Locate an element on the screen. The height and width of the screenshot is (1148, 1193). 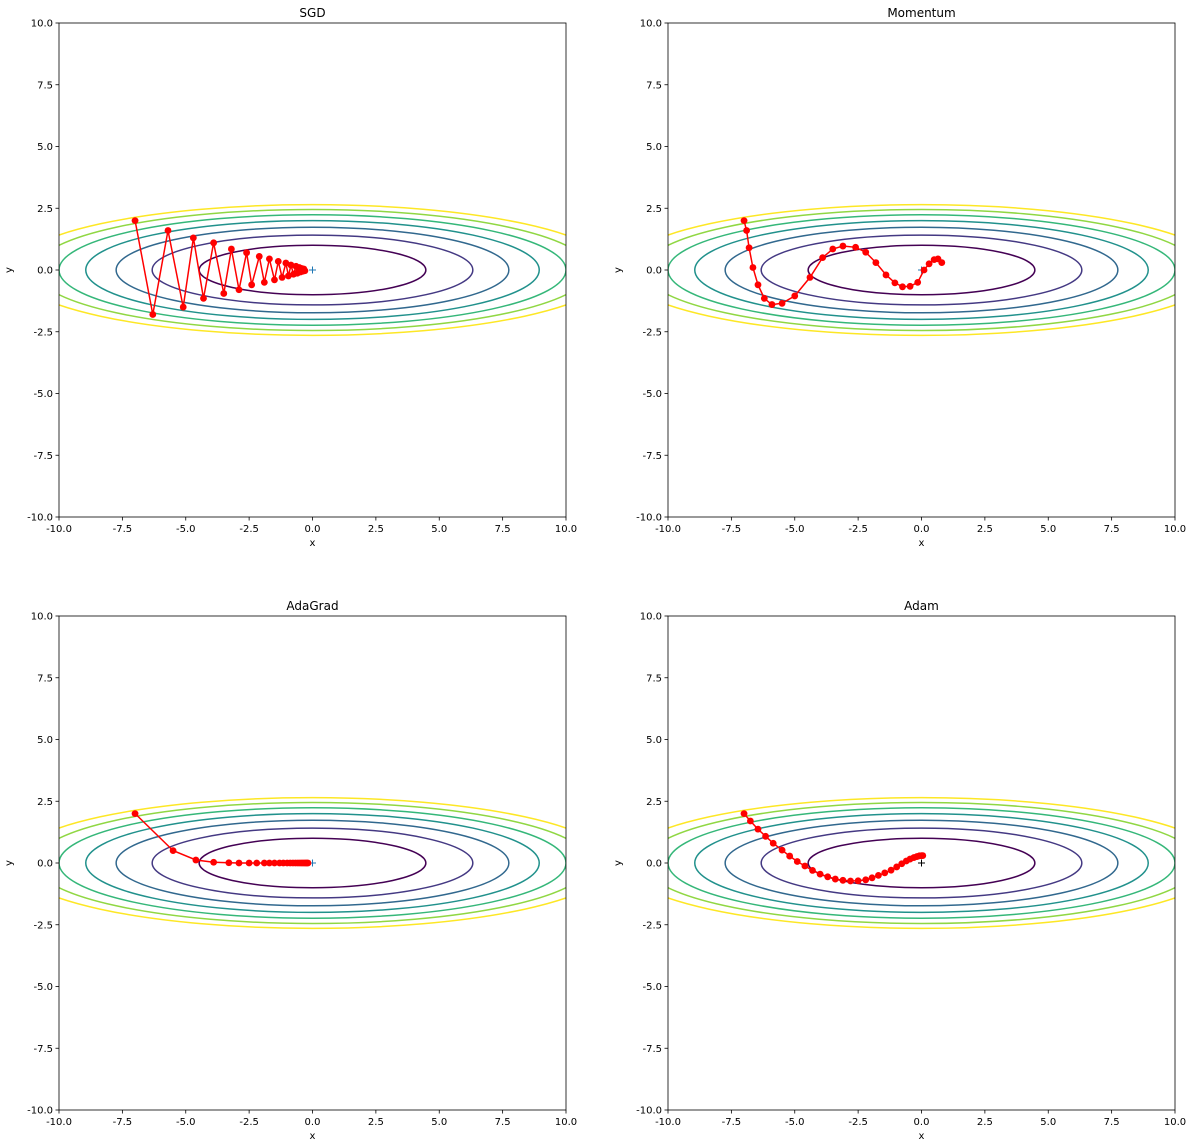
x-tick-label: 5.0 is located at coordinates (439, 529).